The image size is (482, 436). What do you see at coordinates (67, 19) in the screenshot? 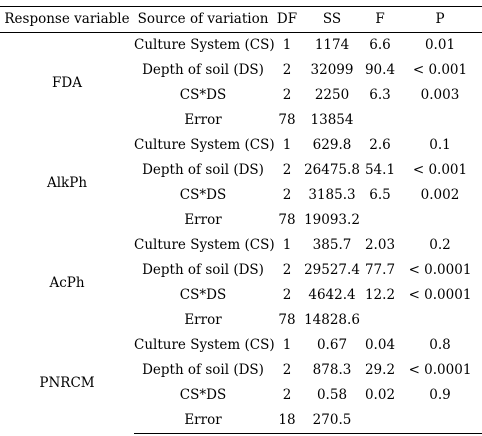
I see `header-response-variable: Response variable` at bounding box center [67, 19].